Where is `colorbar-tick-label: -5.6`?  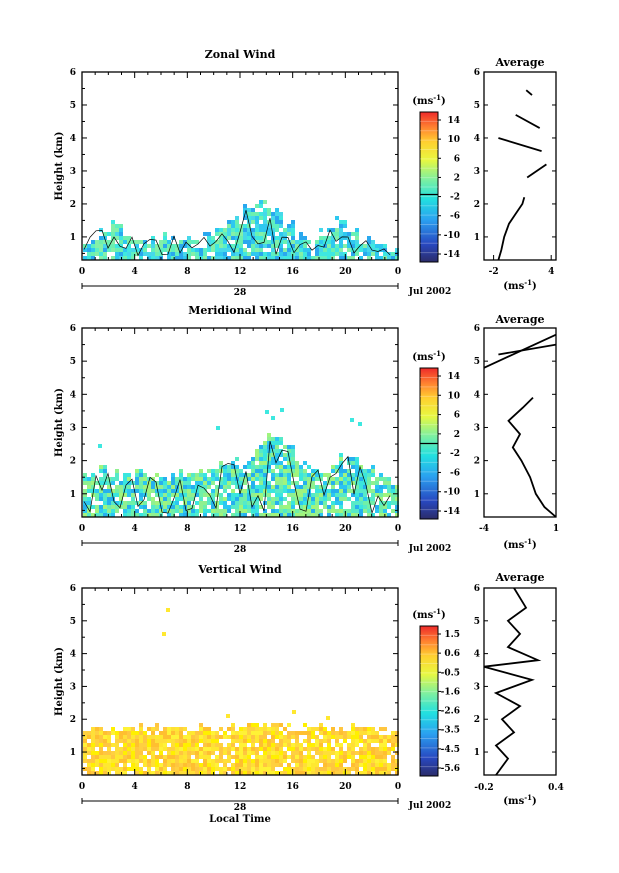 colorbar-tick-label: -5.6 is located at coordinates (450, 769).